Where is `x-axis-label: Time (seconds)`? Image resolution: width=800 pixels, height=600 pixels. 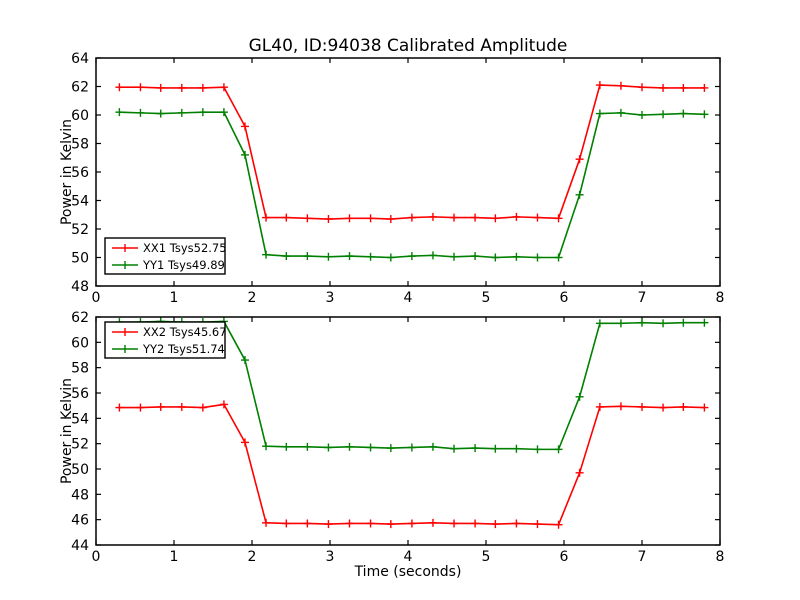 x-axis-label: Time (seconds) is located at coordinates (408, 572).